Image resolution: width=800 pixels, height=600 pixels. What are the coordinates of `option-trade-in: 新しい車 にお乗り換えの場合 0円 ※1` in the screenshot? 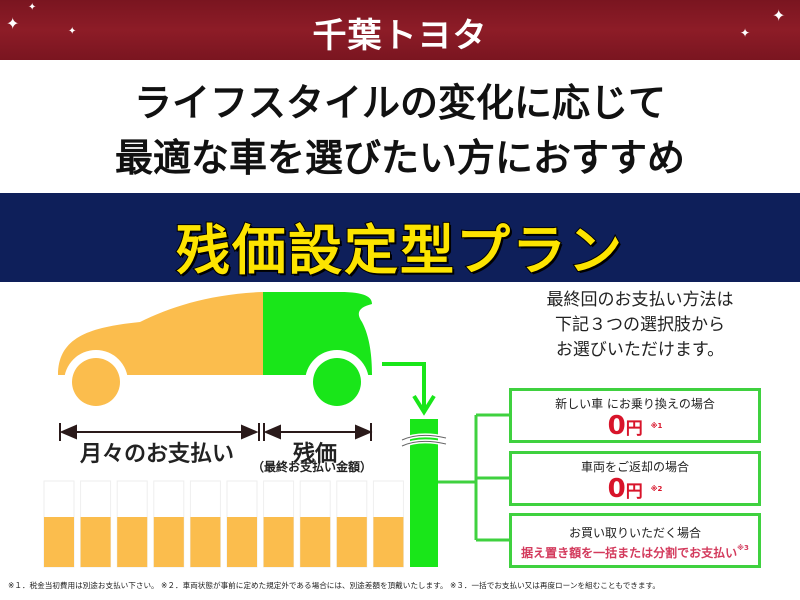 It's located at (635, 415).